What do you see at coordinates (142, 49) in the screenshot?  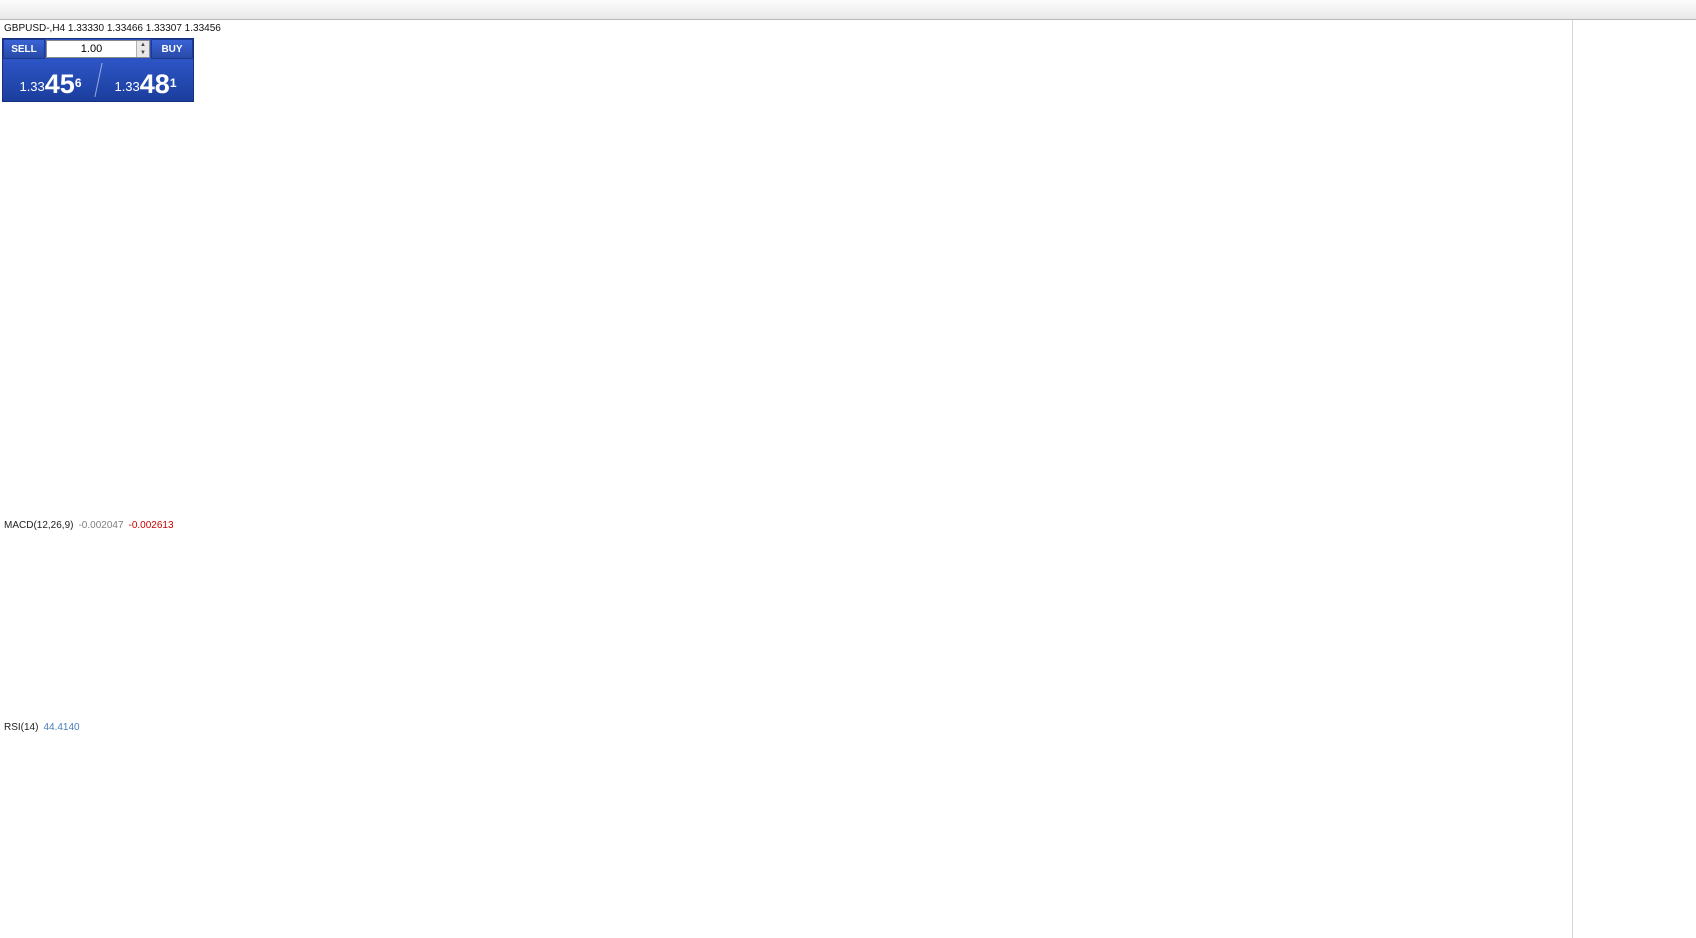 I see `volume-spinner: ▲ ▼` at bounding box center [142, 49].